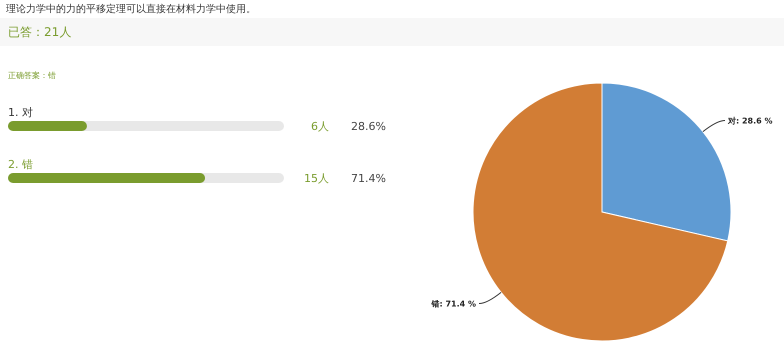 This screenshot has width=784, height=357. What do you see at coordinates (316, 178) in the screenshot?
I see `text: 15人` at bounding box center [316, 178].